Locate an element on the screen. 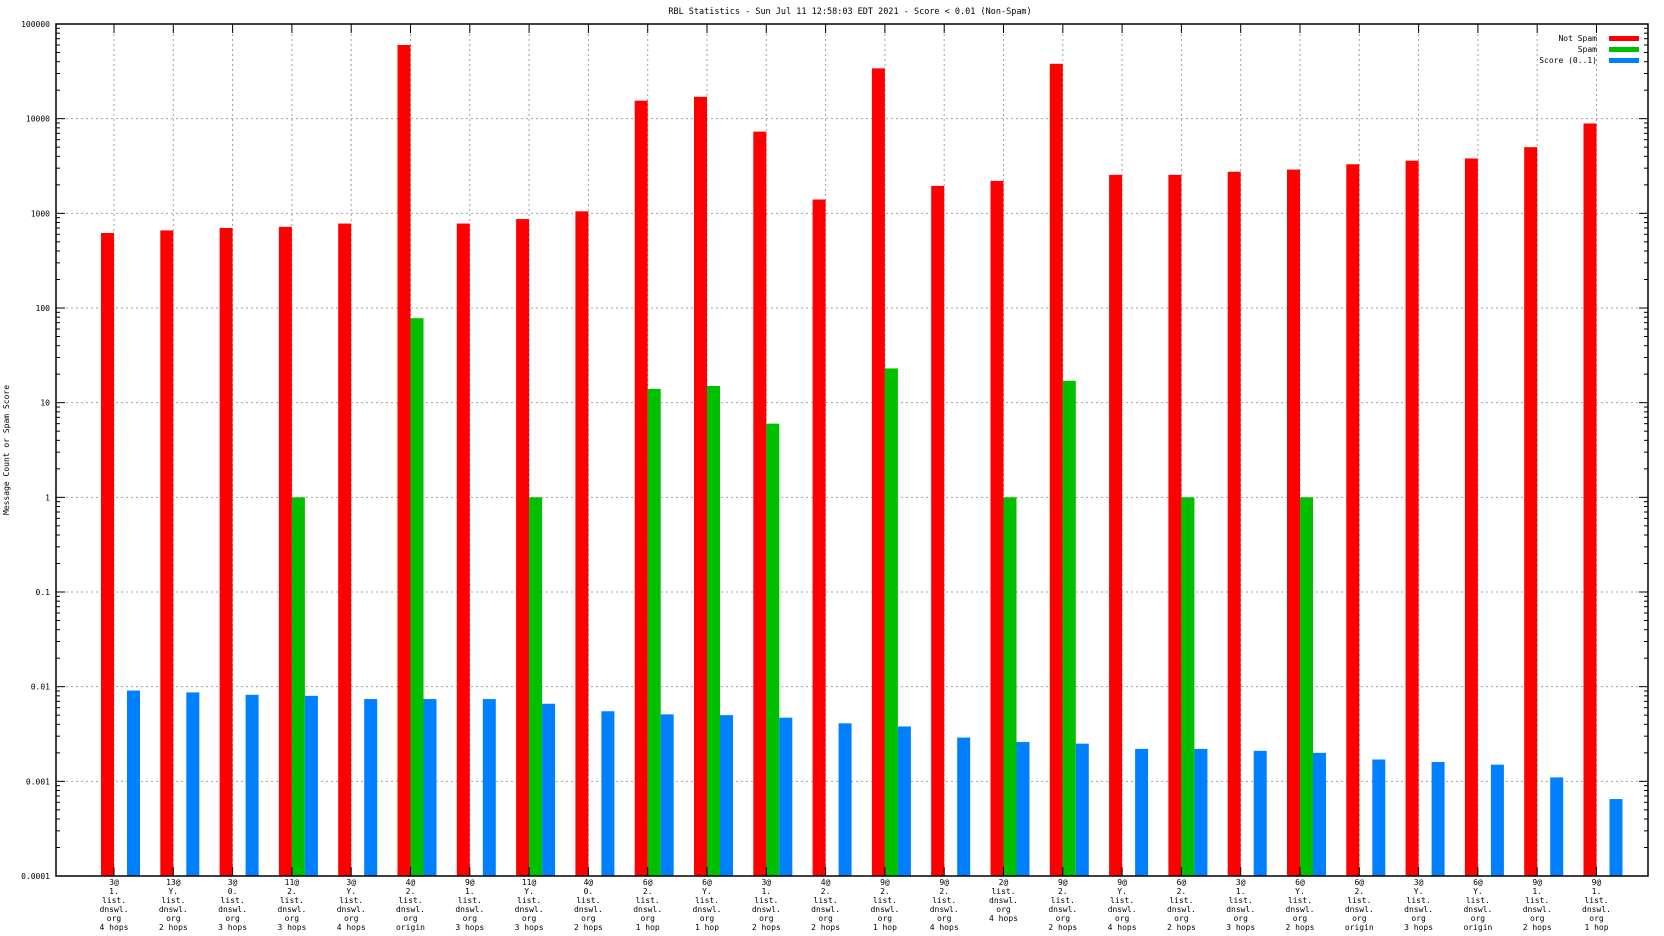 Image resolution: width=1664 pixels, height=936 pixels. x-tick-label-line: 1 hop is located at coordinates (648, 927).